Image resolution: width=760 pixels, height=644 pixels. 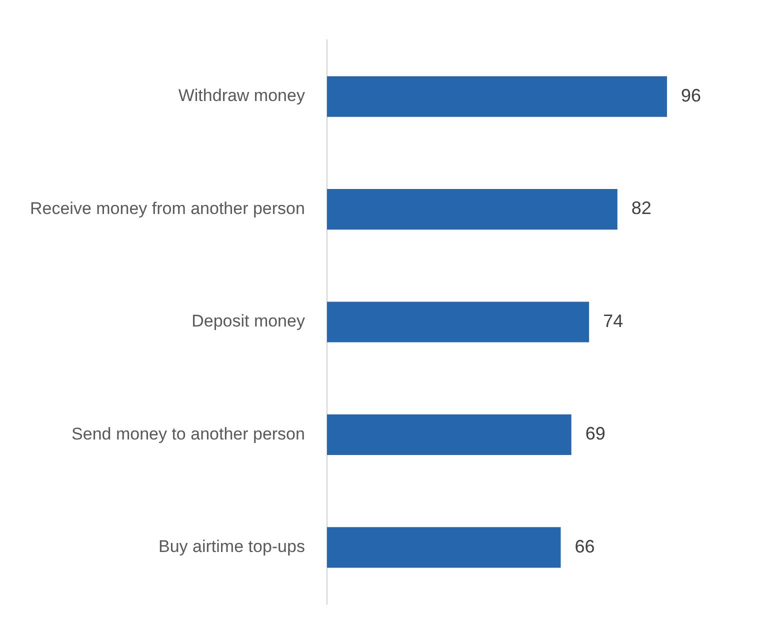 I want to click on y-tick-label: Send money to another person, so click(x=188, y=434).